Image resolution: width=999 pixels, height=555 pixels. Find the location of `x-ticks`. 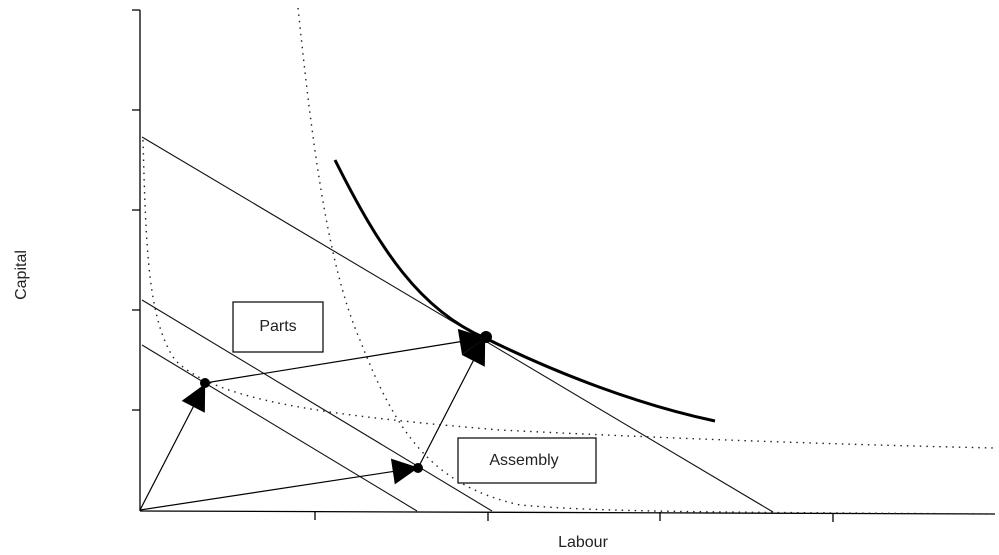

x-ticks is located at coordinates (574, 516).